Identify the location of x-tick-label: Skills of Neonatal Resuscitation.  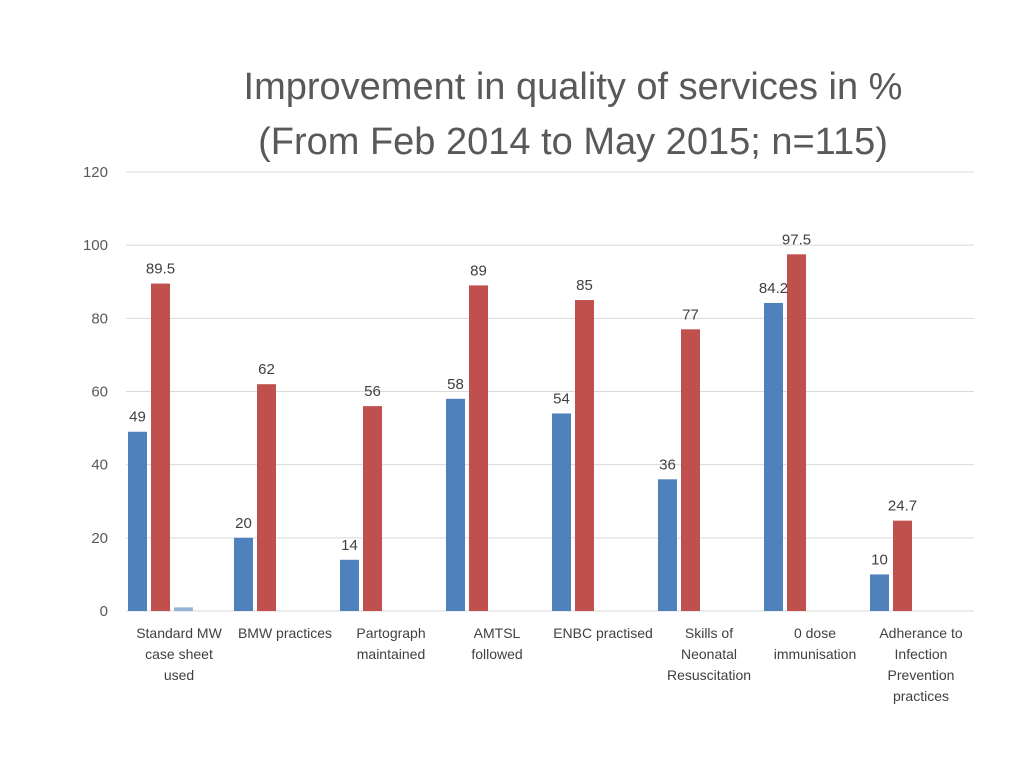
(709, 654).